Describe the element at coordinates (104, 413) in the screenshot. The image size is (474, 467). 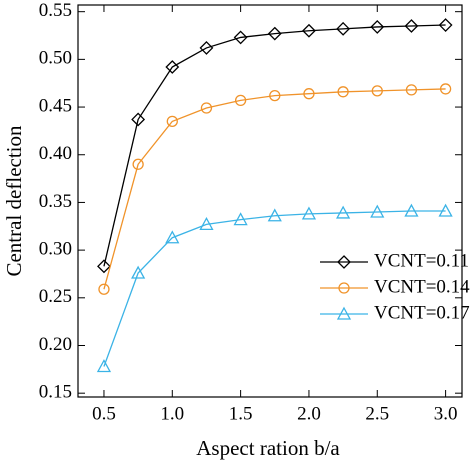
I see `x-tick-label: 0.5` at that location.